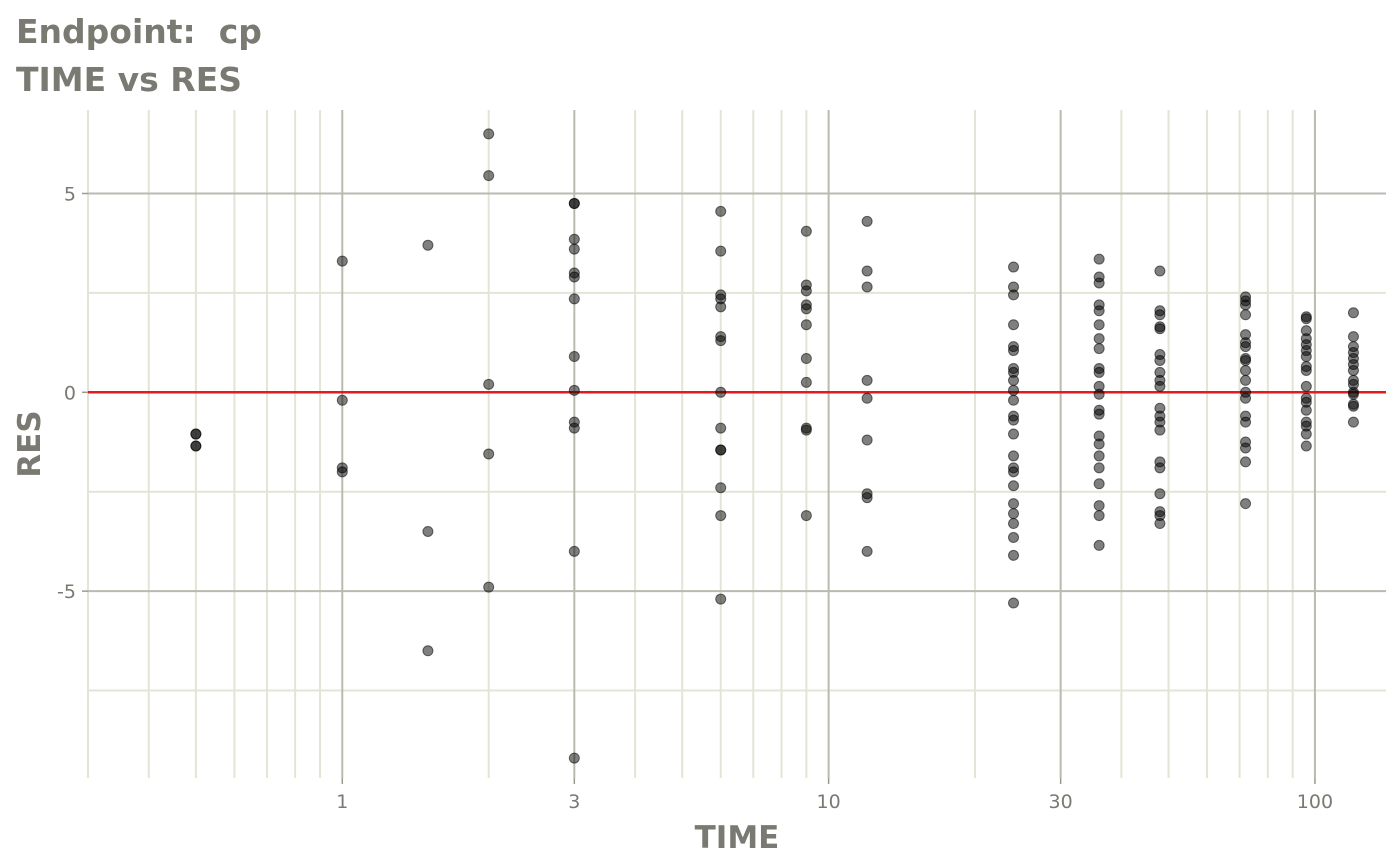 This screenshot has height=865, width=1400. Describe the element at coordinates (66, 592) in the screenshot. I see `y-tick-label: -5` at that location.